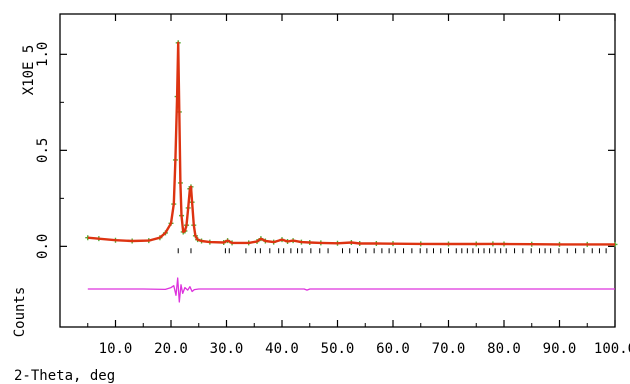 The width and height of the screenshot is (630, 384). I want to click on y-tick-label: 1.0, so click(43, 54).